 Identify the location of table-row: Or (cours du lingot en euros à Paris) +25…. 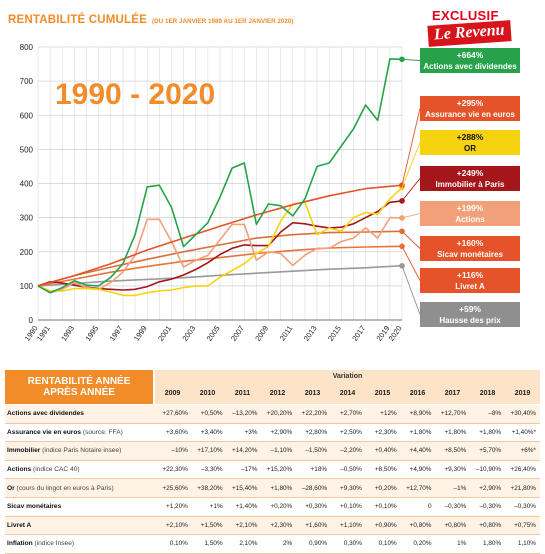
(272, 488).